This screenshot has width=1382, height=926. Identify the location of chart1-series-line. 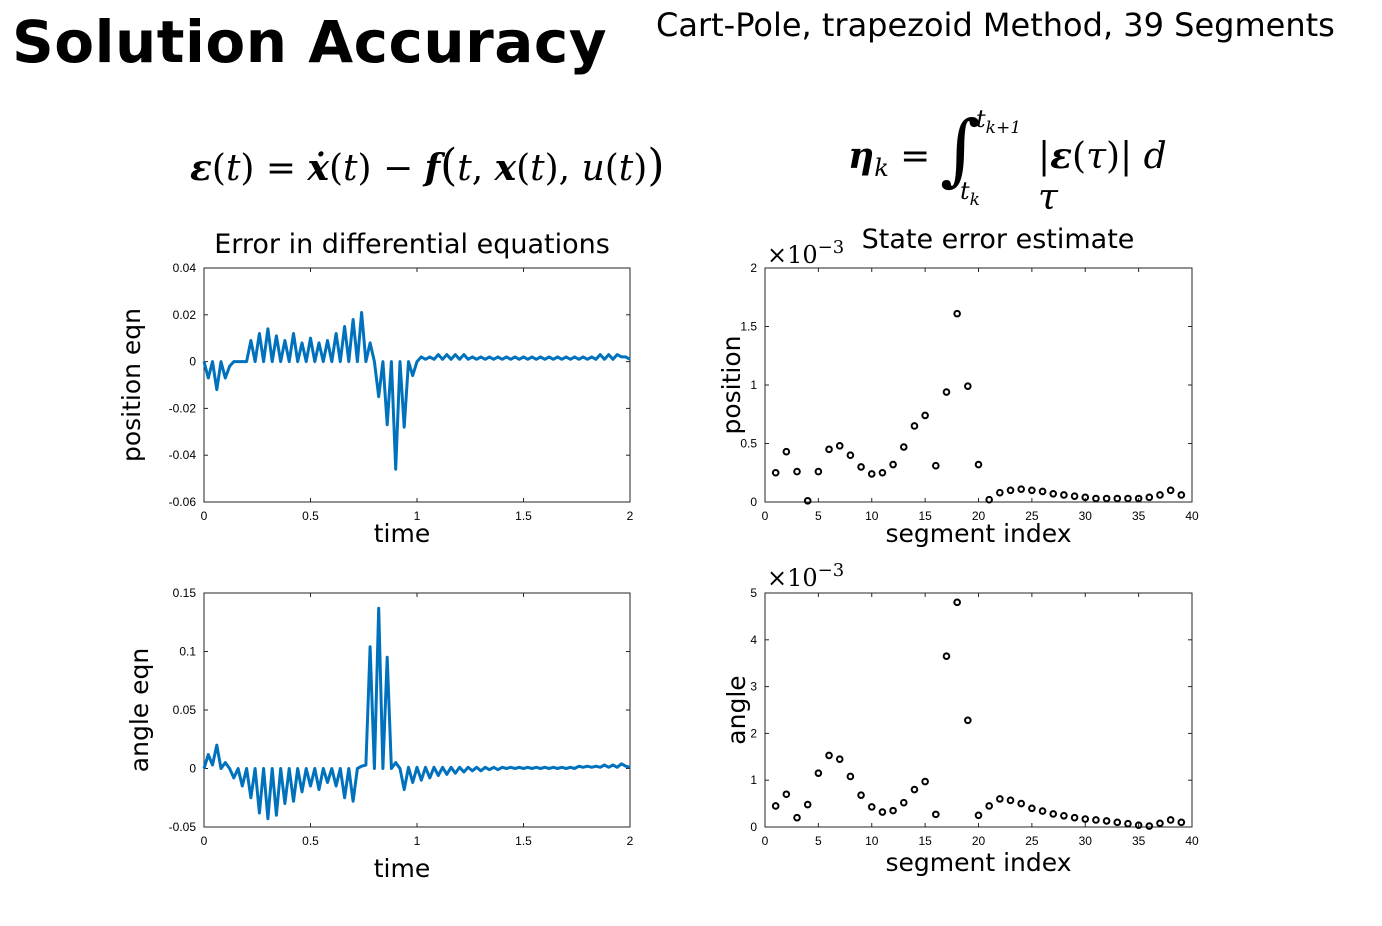
(416, 391).